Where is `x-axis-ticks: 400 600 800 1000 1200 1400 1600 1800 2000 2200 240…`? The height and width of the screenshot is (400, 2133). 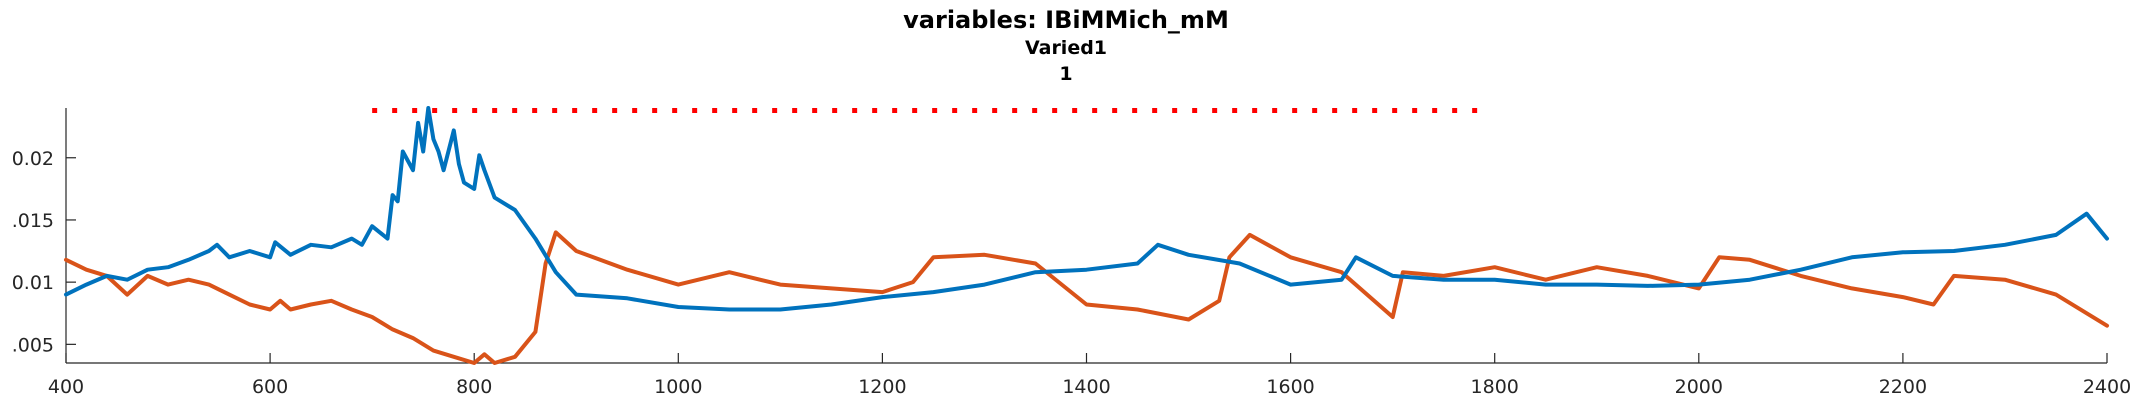 x-axis-ticks: 400 600 800 1000 1200 1400 1600 1800 2000 2200 240… is located at coordinates (1089, 375).